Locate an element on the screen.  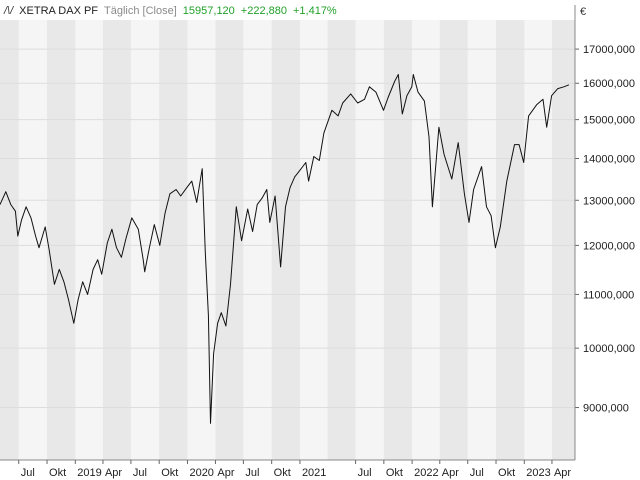
y-tick-label: 10000,000 is located at coordinates (609, 349).